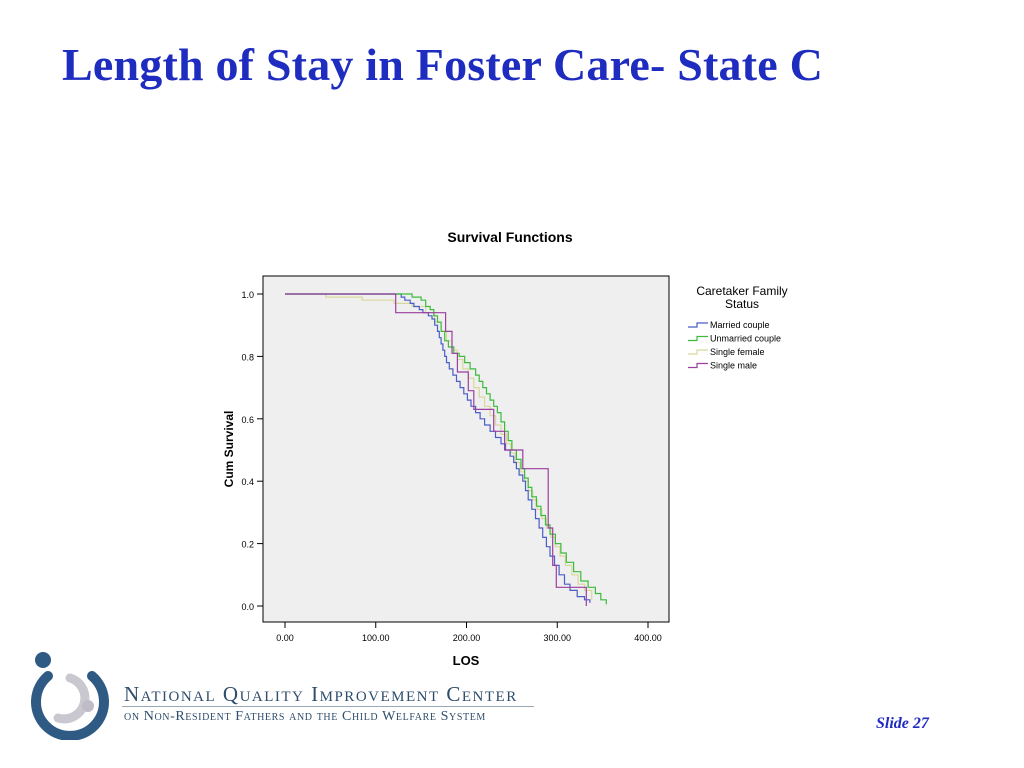  What do you see at coordinates (376, 638) in the screenshot?
I see `x-tick-label: 100.00` at bounding box center [376, 638].